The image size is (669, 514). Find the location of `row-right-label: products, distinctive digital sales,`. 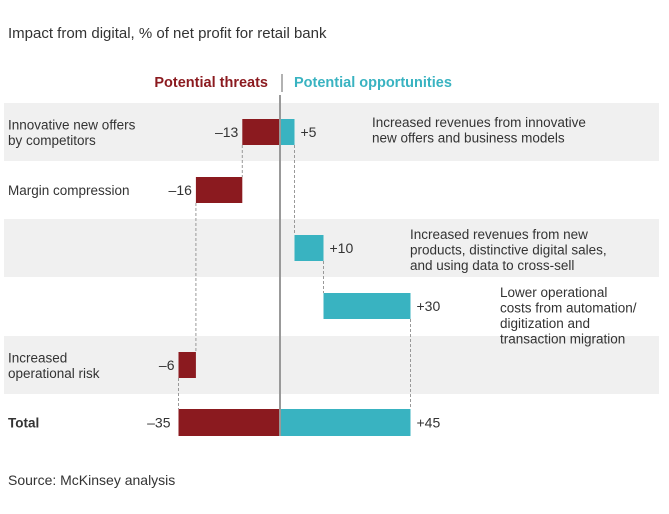

row-right-label: products, distinctive digital sales, is located at coordinates (508, 250).